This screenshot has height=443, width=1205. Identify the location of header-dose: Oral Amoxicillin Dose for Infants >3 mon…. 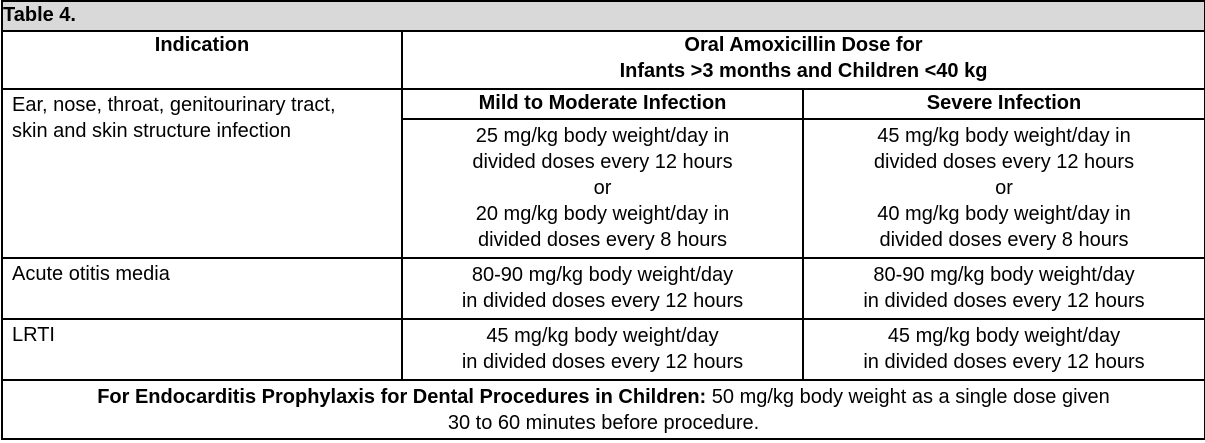
(803, 60).